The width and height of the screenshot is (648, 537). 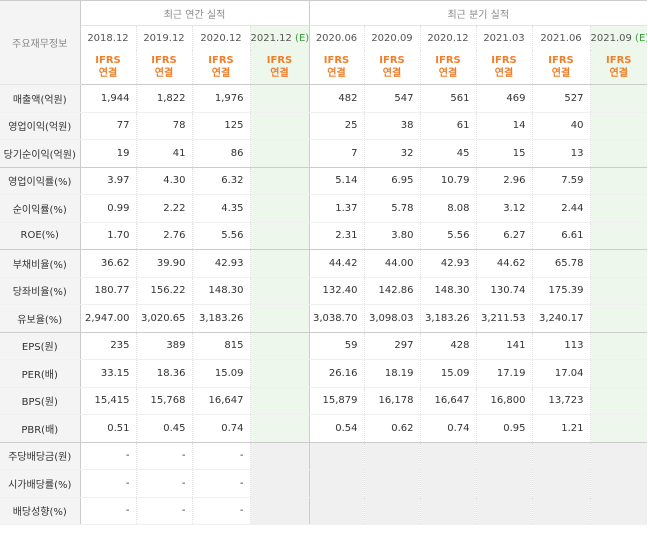 What do you see at coordinates (503, 98) in the screenshot?
I see `quarter-value-cell: 469` at bounding box center [503, 98].